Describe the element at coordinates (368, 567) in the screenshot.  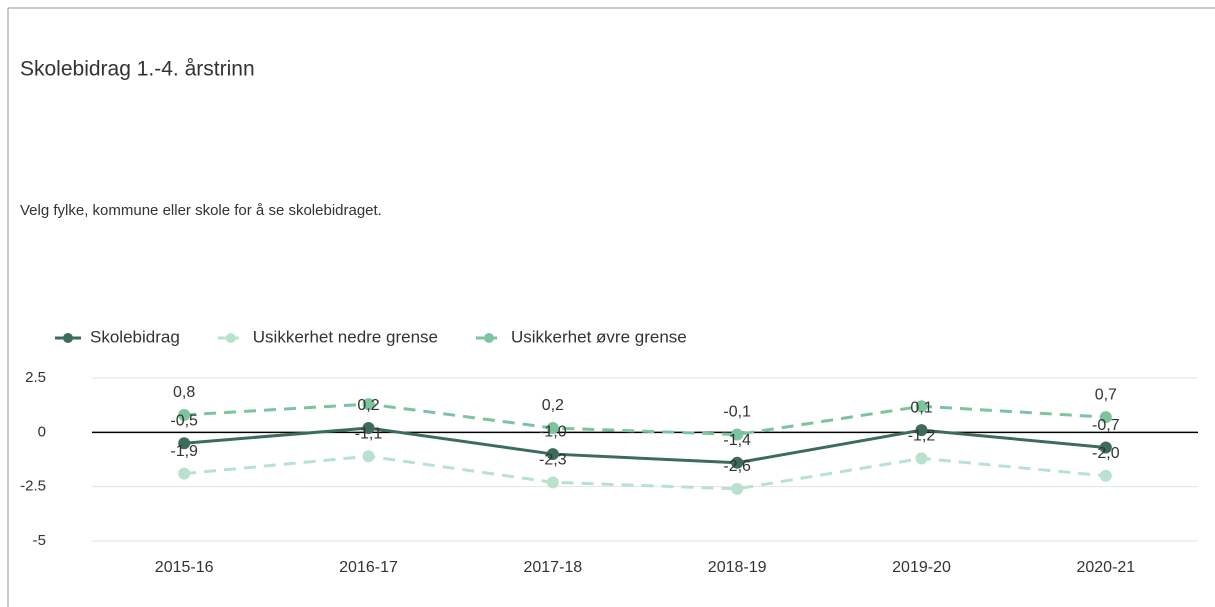
I see `x-tick-label: 2016-17` at that location.